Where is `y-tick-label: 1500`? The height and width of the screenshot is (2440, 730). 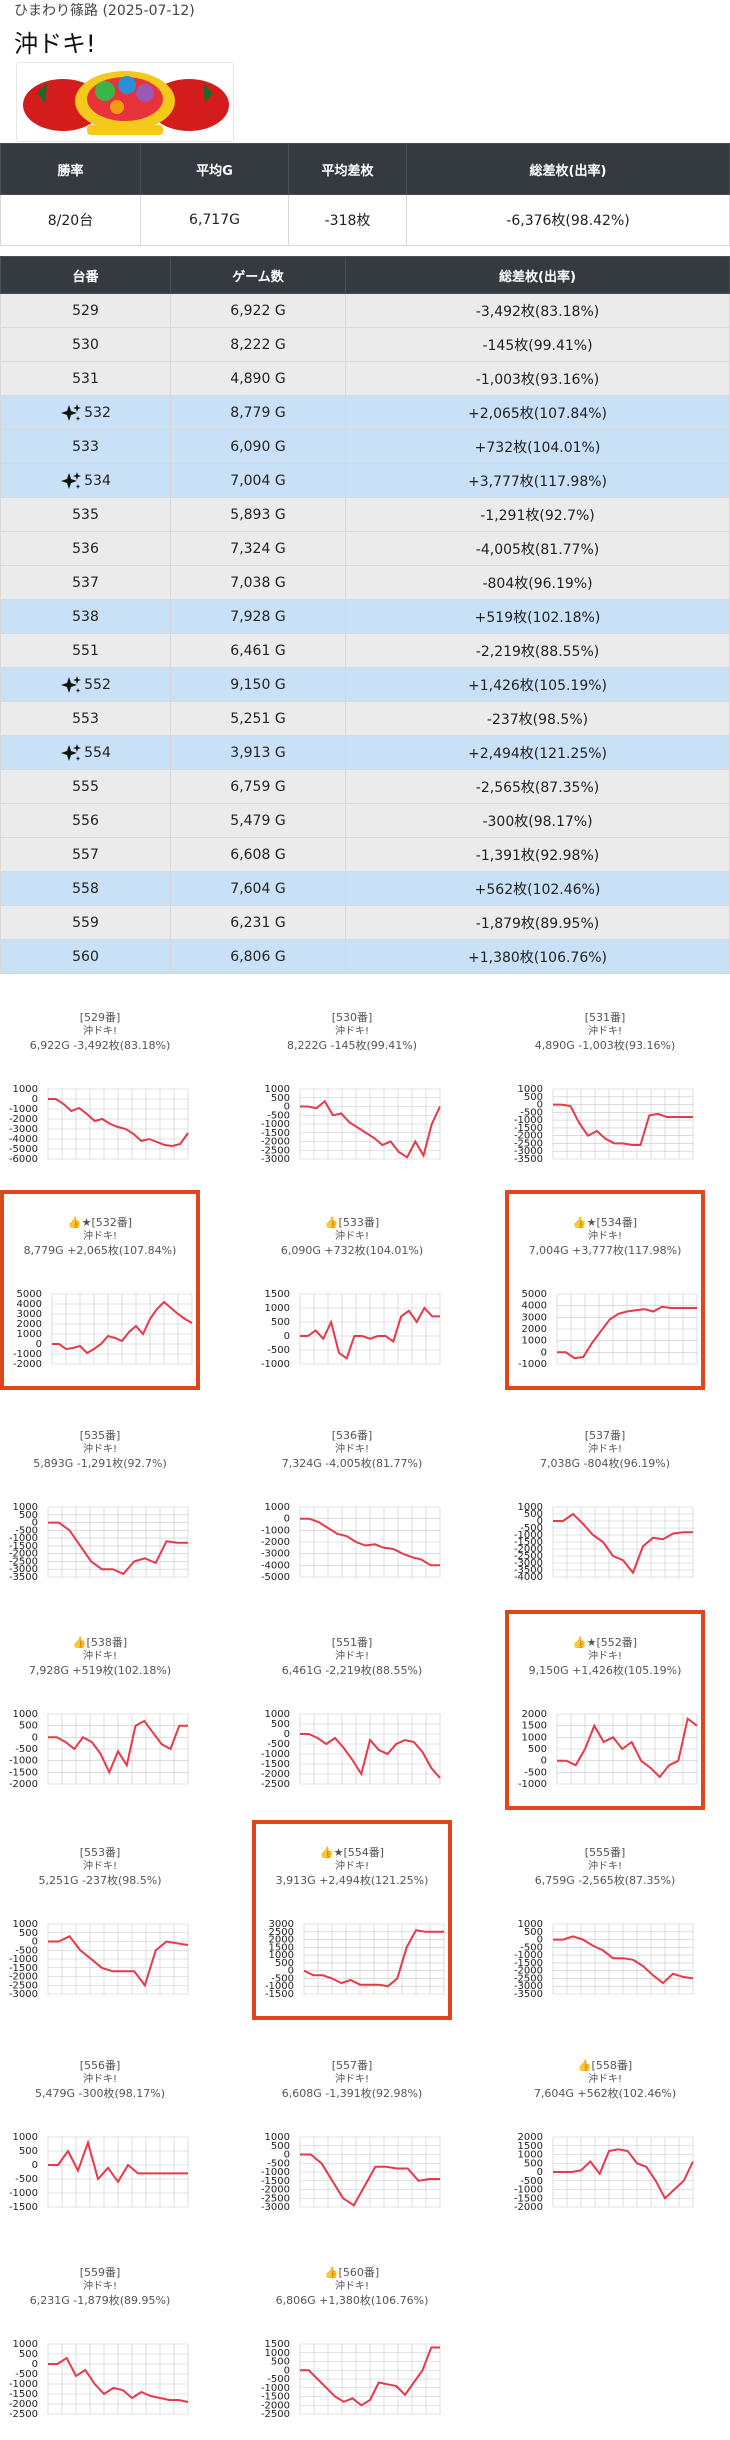 y-tick-label: 1500 is located at coordinates (530, 2146).